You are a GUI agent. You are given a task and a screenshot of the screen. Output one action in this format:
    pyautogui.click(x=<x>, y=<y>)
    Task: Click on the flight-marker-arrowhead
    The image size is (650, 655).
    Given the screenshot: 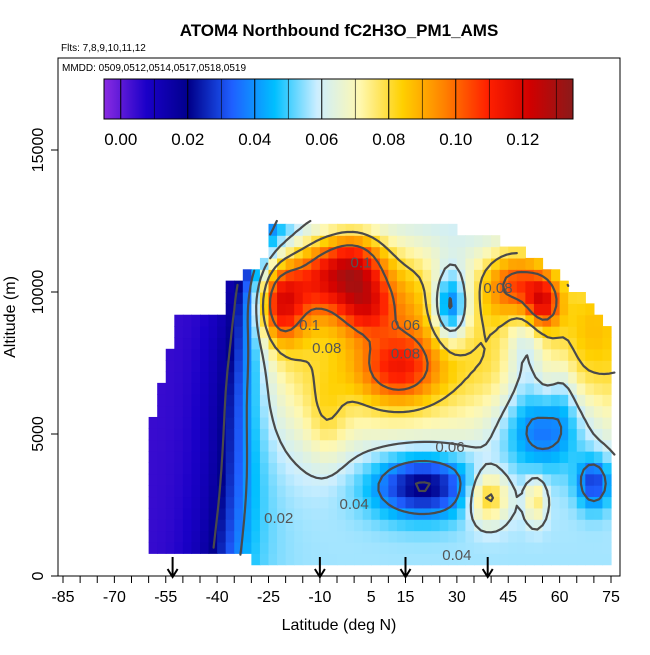 What is the action you would take?
    pyautogui.click(x=320, y=573)
    